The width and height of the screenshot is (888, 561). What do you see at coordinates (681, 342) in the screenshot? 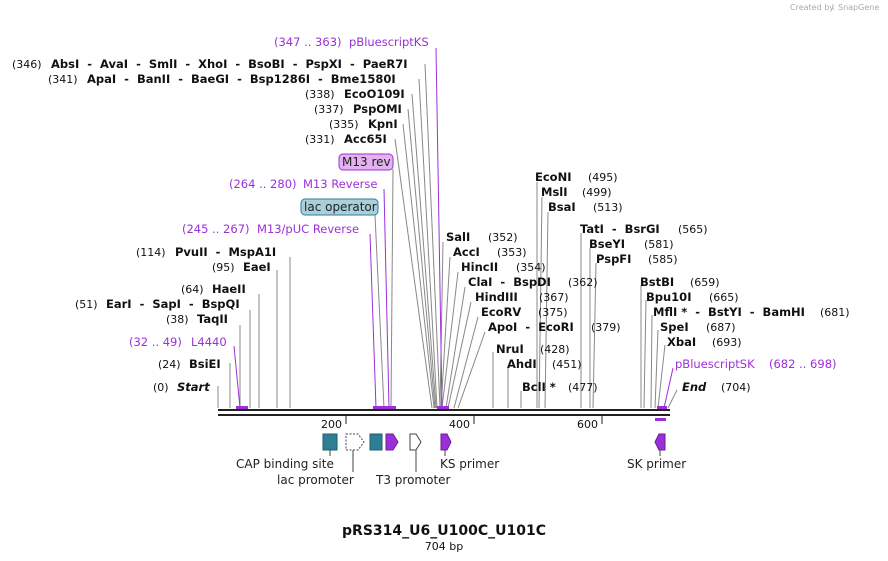
I see `site-xbai: XbaI` at bounding box center [681, 342].